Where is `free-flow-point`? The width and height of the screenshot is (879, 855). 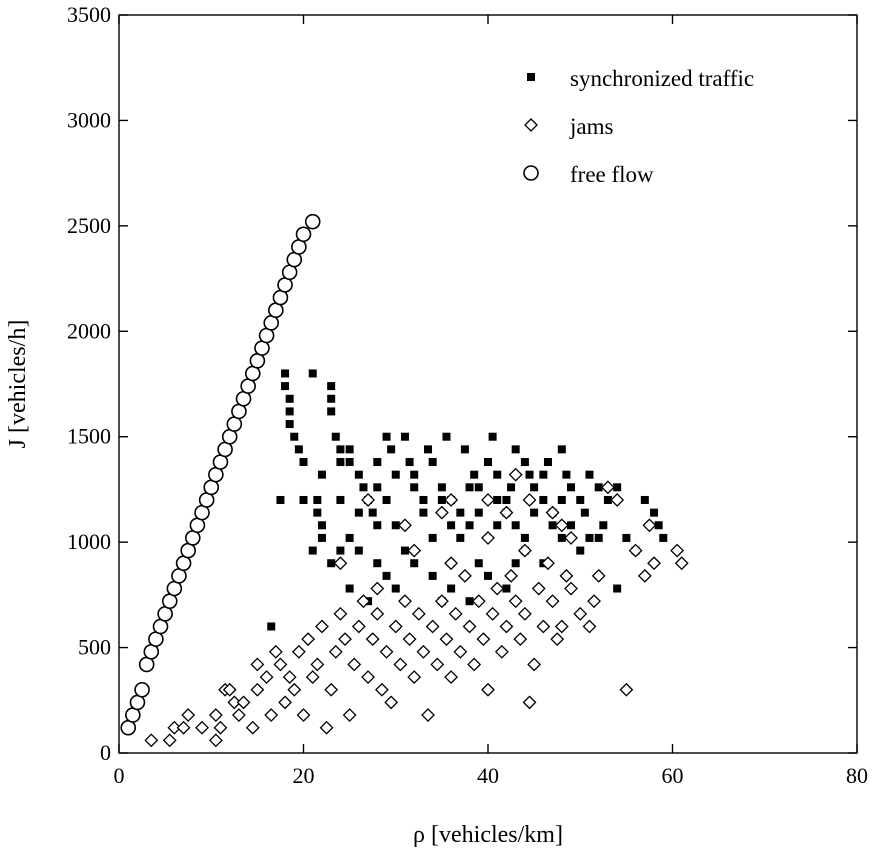 free-flow-point is located at coordinates (303, 234).